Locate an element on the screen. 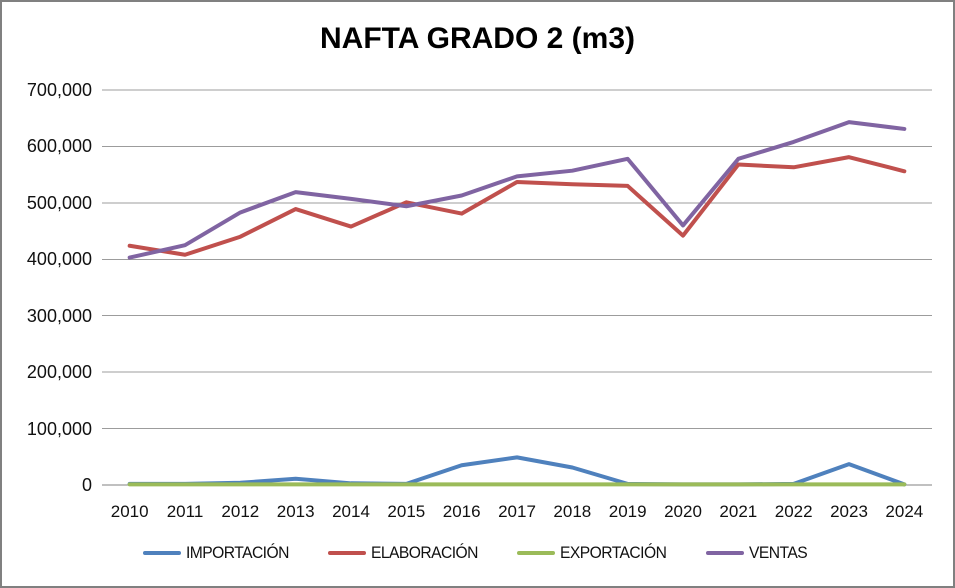 This screenshot has width=955, height=588. x-axis-tick-label: 2022 is located at coordinates (793, 511).